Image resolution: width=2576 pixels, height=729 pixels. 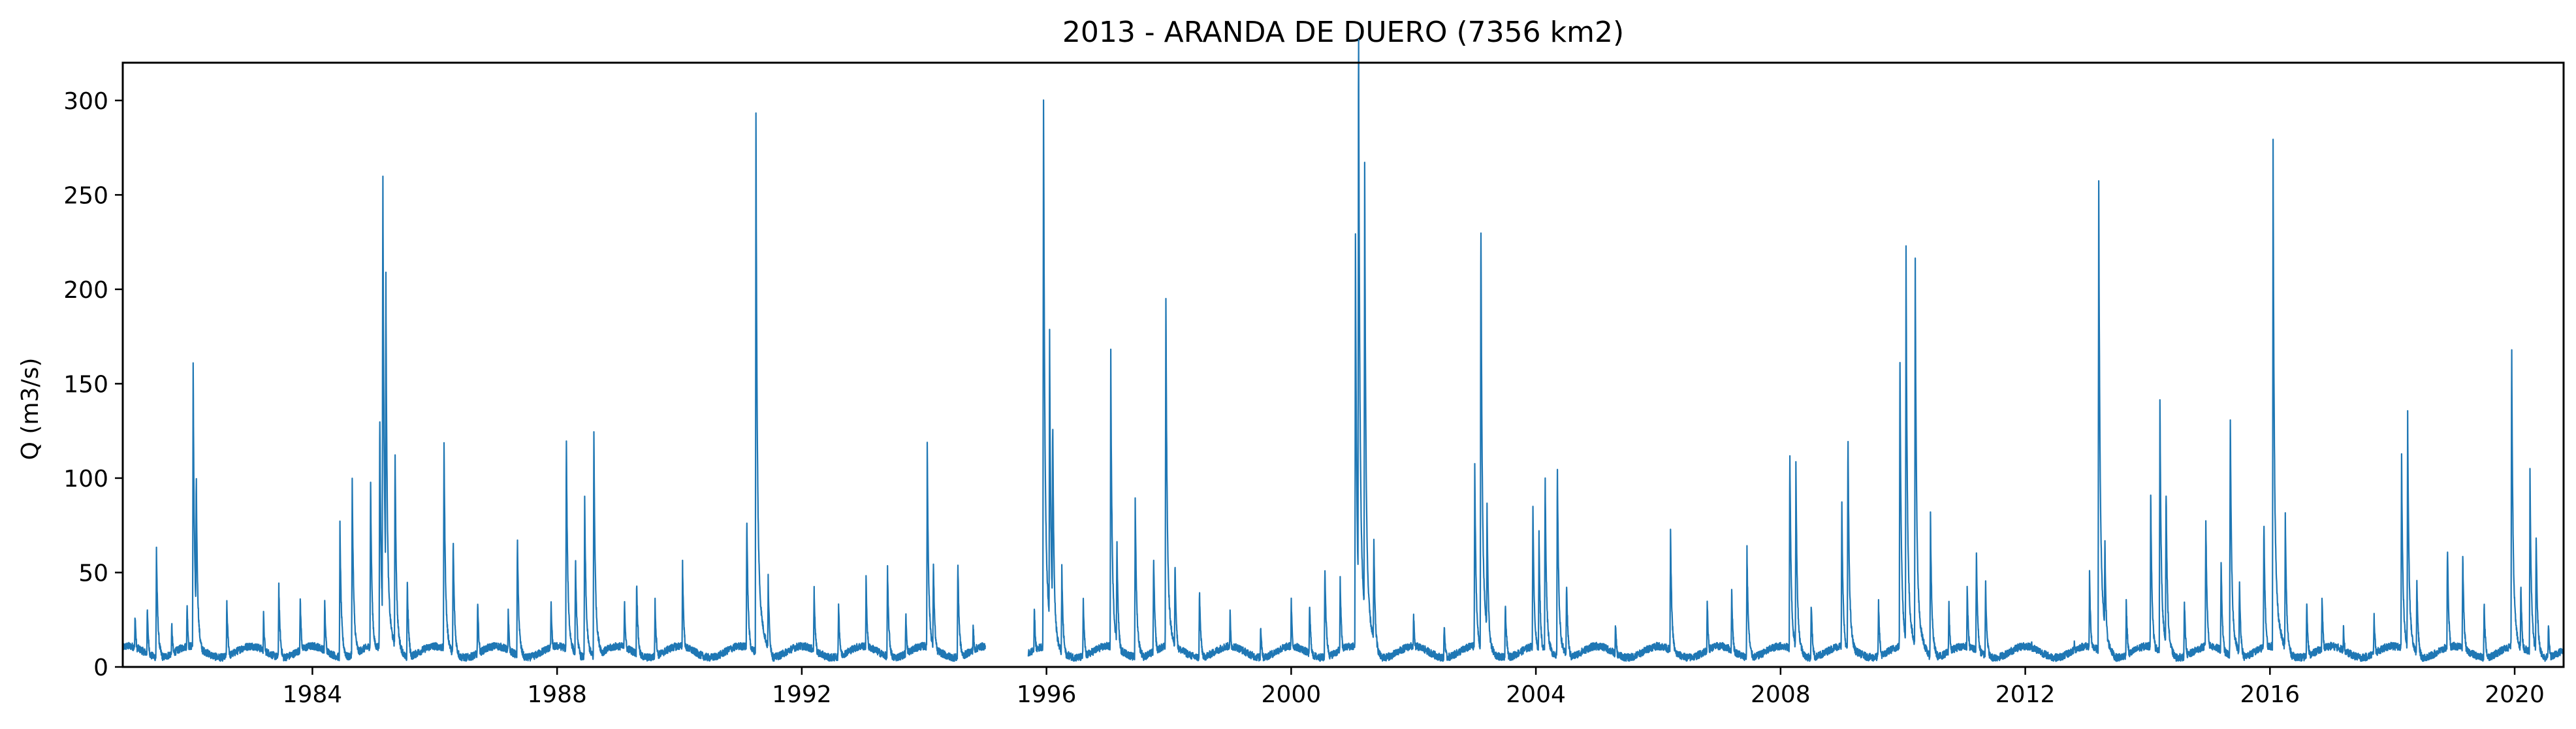 What do you see at coordinates (2270, 694) in the screenshot?
I see `x-tick-label: 2016` at bounding box center [2270, 694].